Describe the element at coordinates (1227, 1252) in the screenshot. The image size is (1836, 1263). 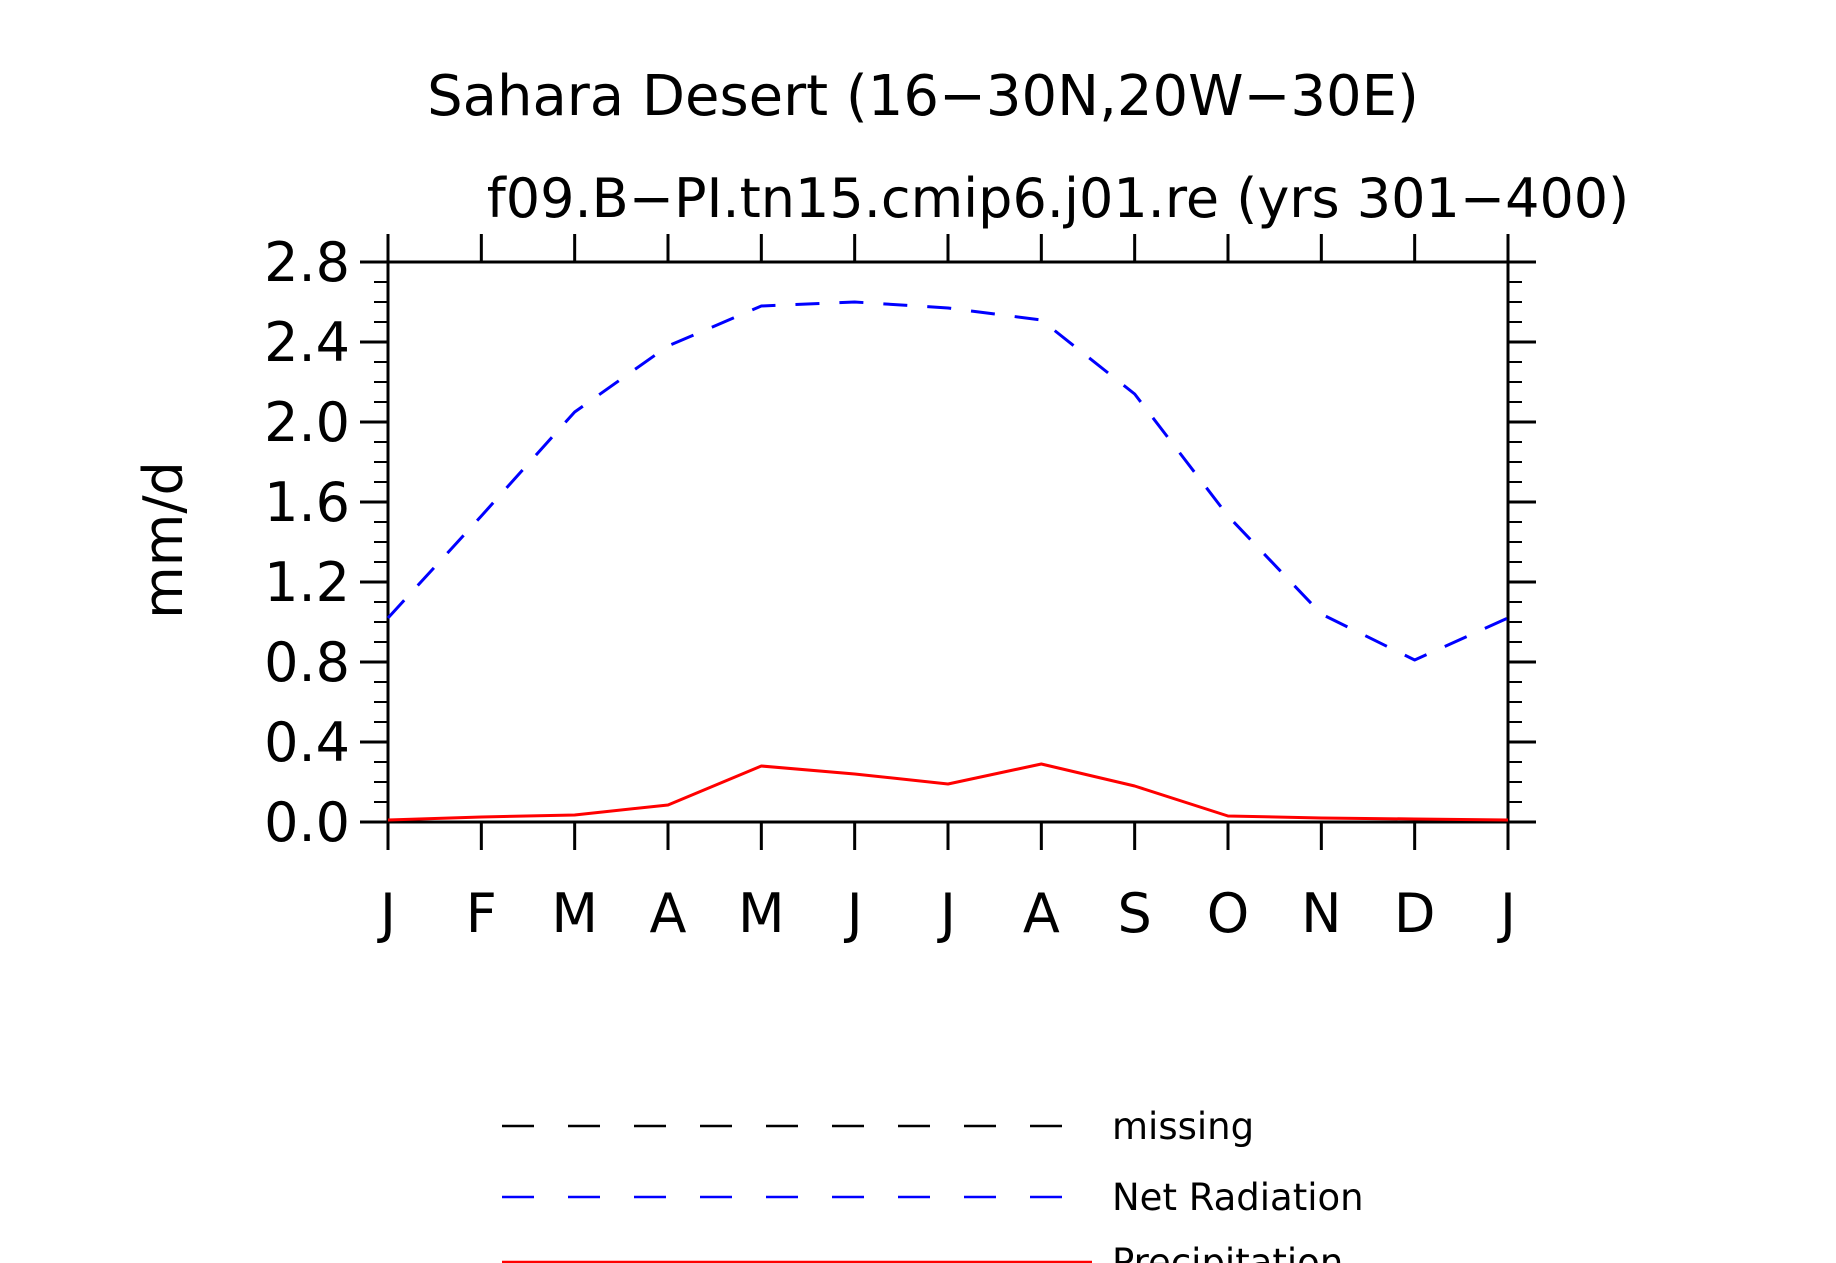
I see `legend-label: Precipitation` at that location.